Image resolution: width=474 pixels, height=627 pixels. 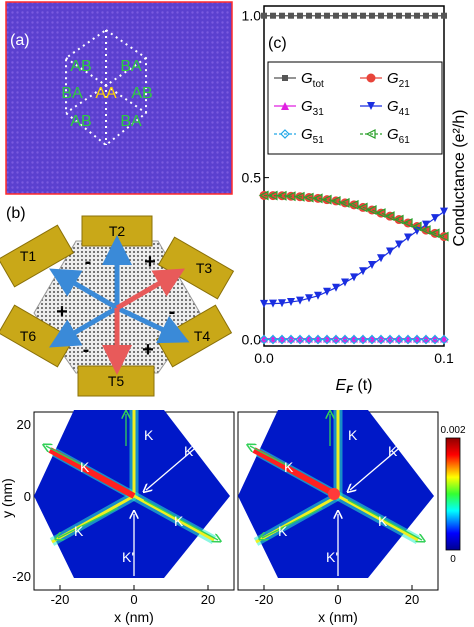 What do you see at coordinates (16, 213) in the screenshot?
I see `panel-label: (b)` at bounding box center [16, 213].